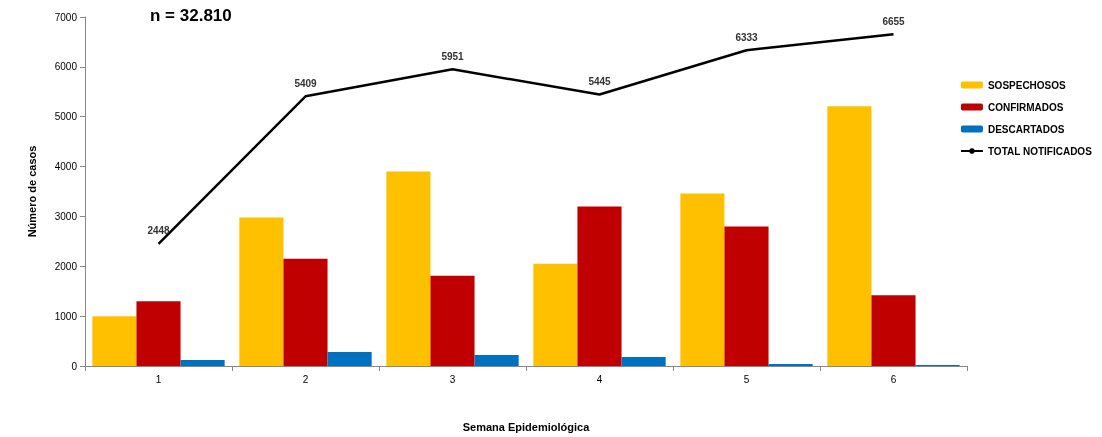 Image resolution: width=1102 pixels, height=437 pixels. I want to click on x-tick-label: 4, so click(599, 379).